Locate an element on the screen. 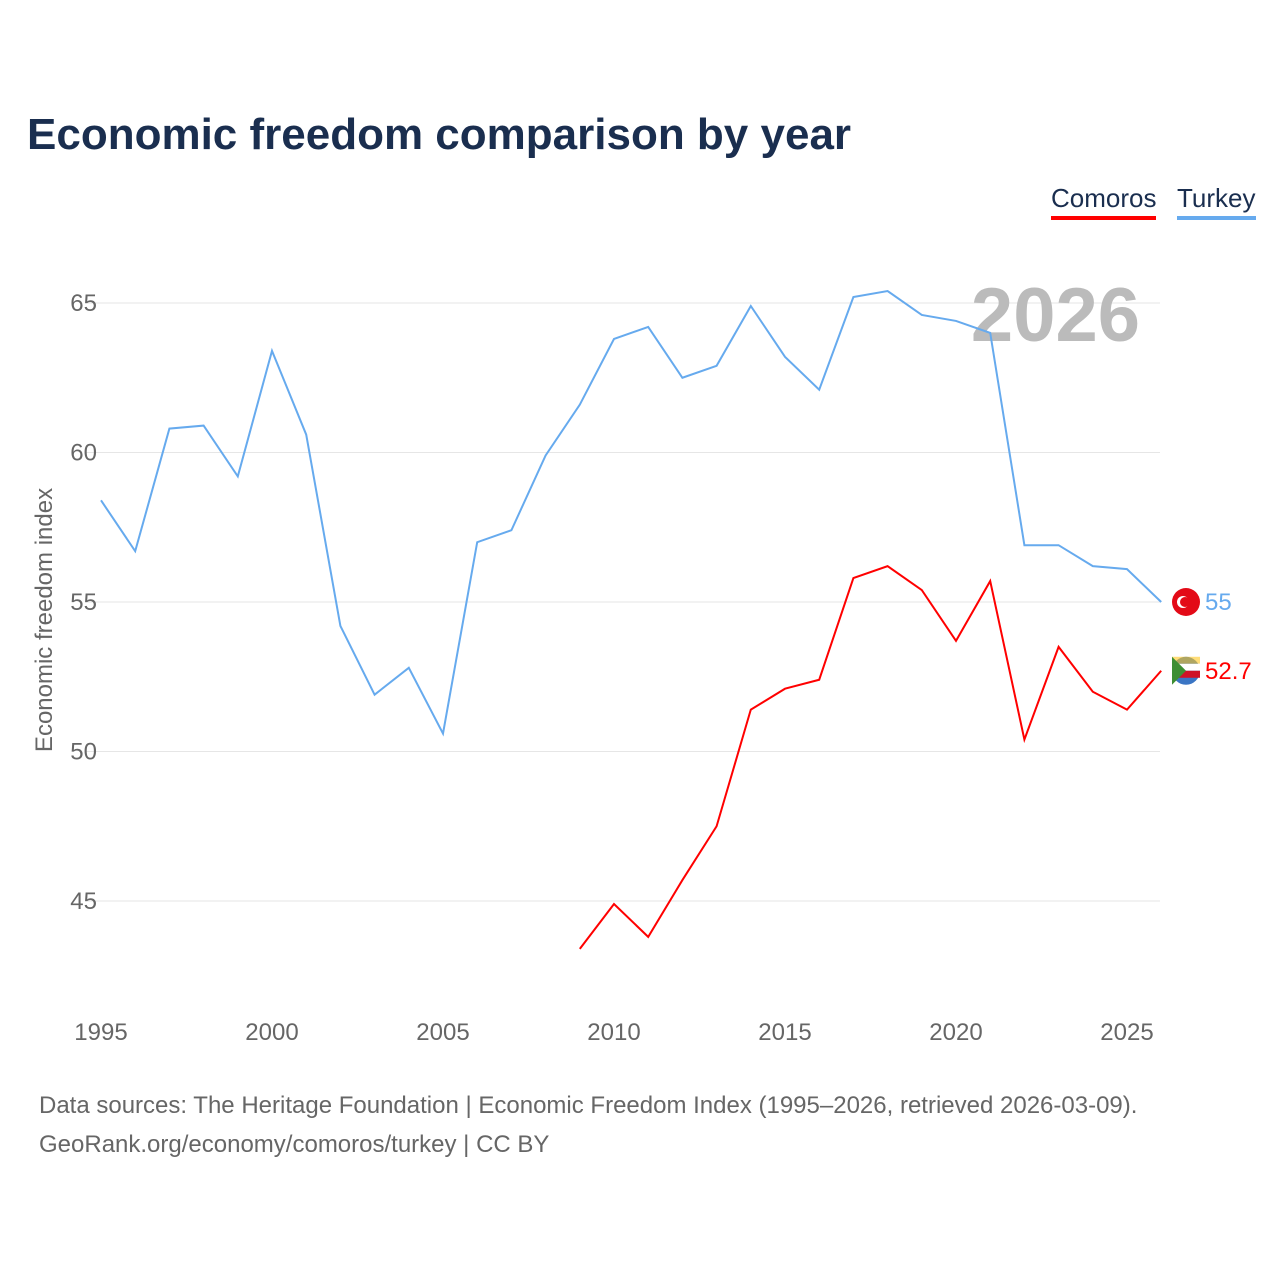 The height and width of the screenshot is (1280, 1280). y-tick-label: 45 is located at coordinates (83, 901).